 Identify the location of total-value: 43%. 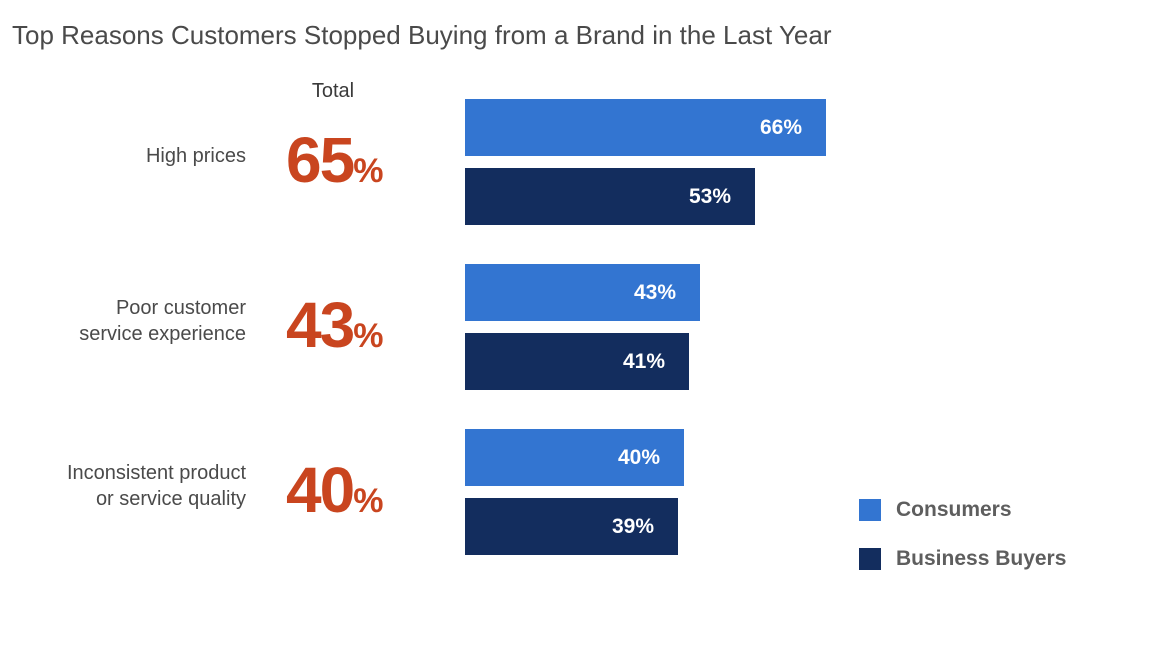
(351, 325).